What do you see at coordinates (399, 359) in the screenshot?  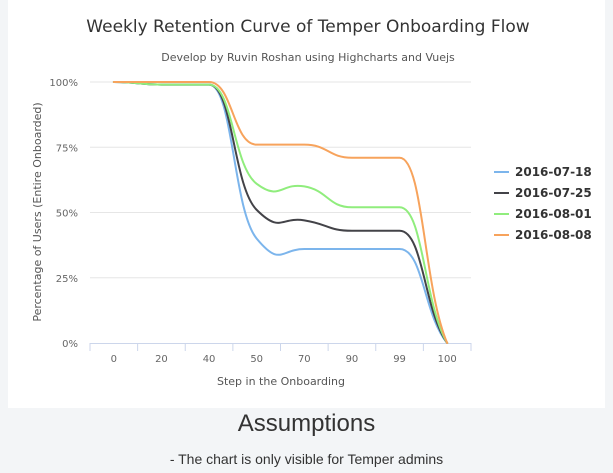 I see `x-tick-label: 99` at bounding box center [399, 359].